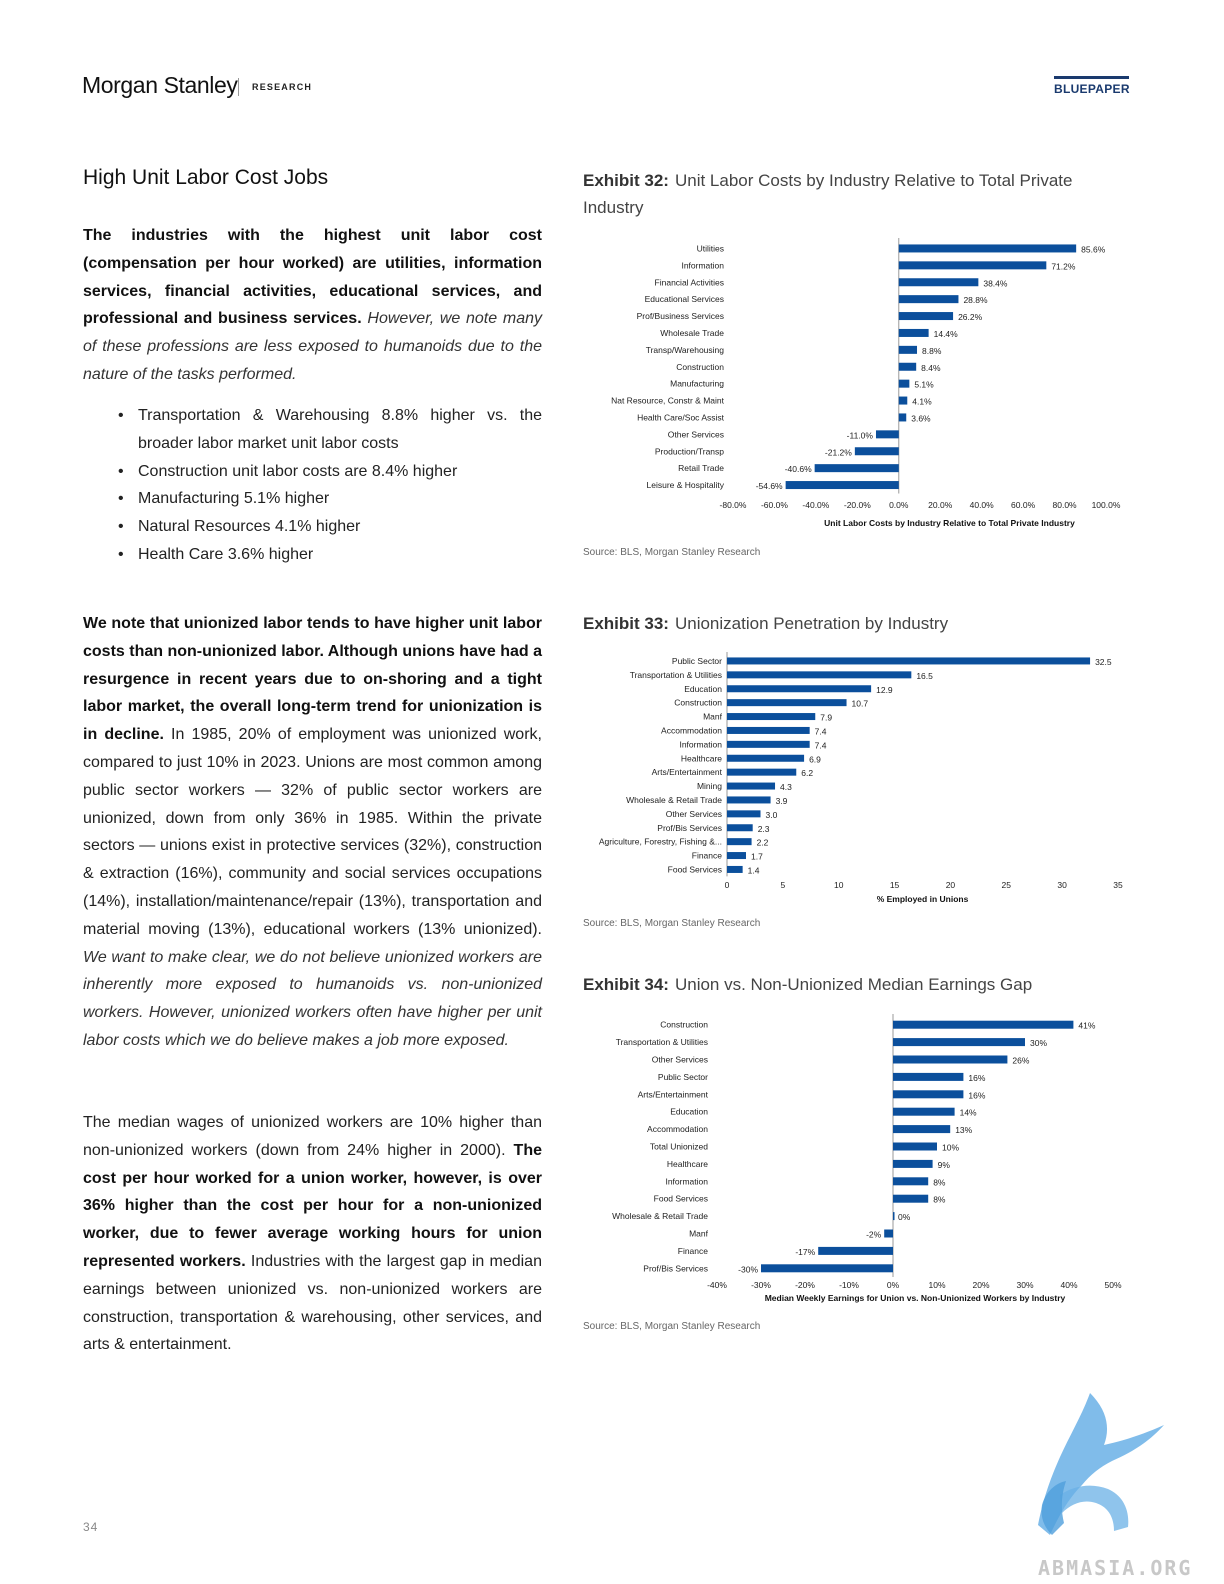  I want to click on bullet-item: Health Care 3.6% higher, so click(330, 555).